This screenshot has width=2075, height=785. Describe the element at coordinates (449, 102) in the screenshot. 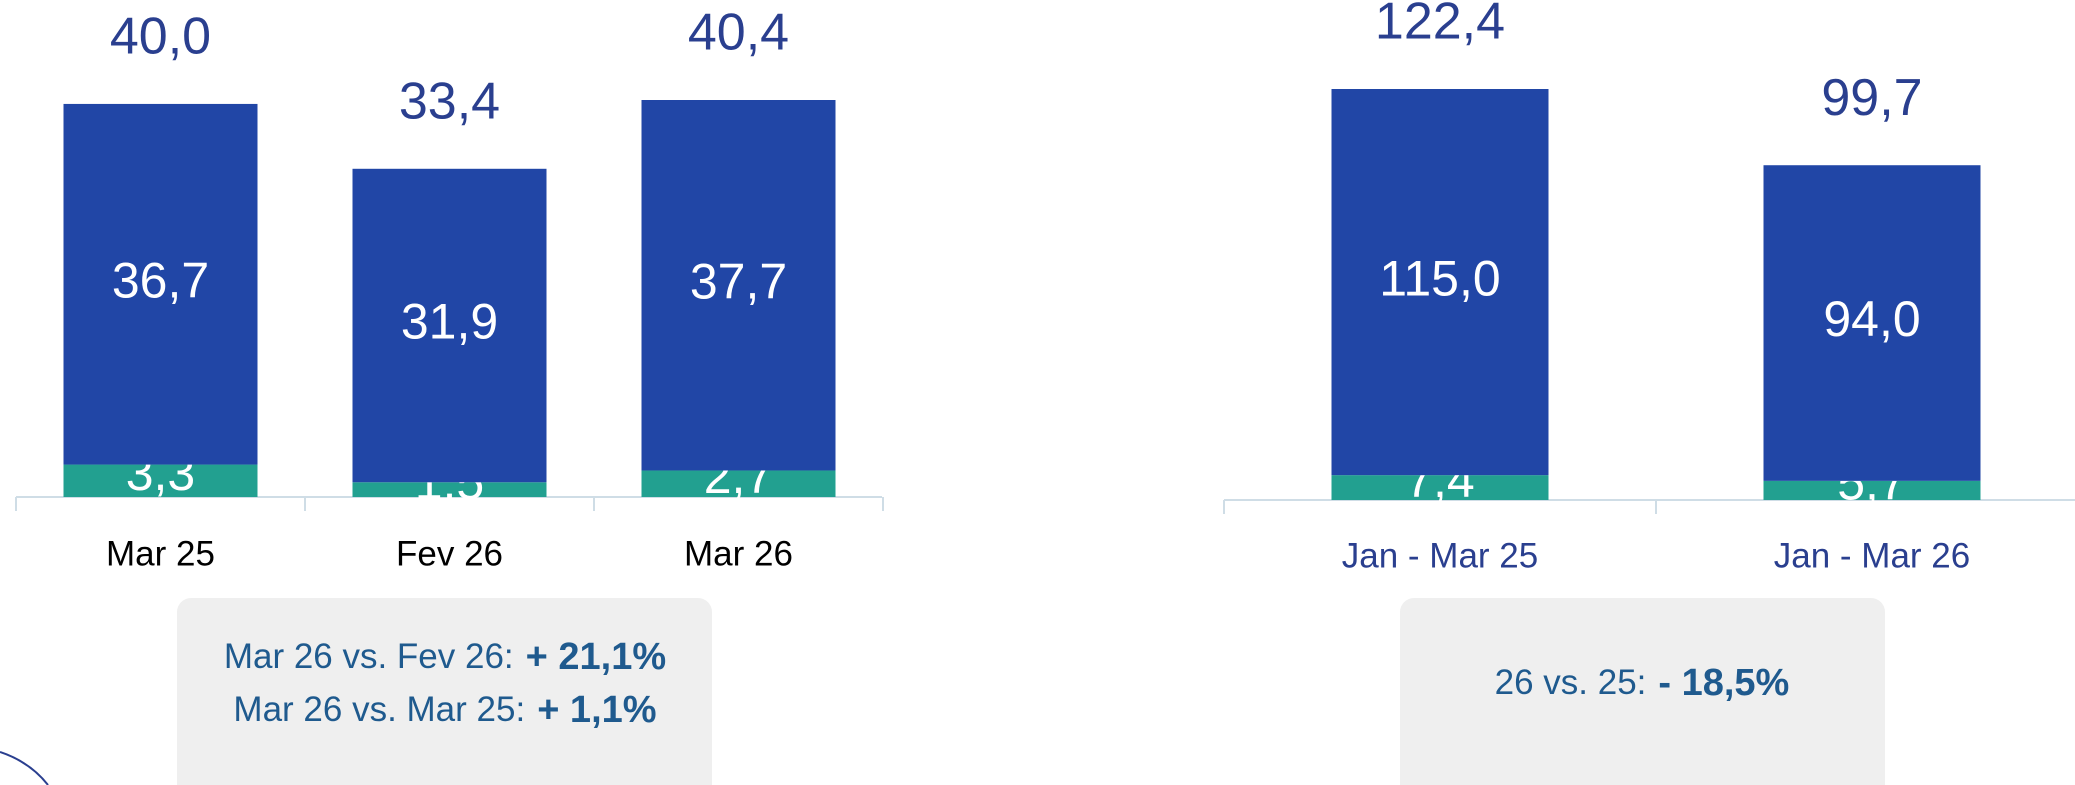

I see `total-label: 33,4` at that location.